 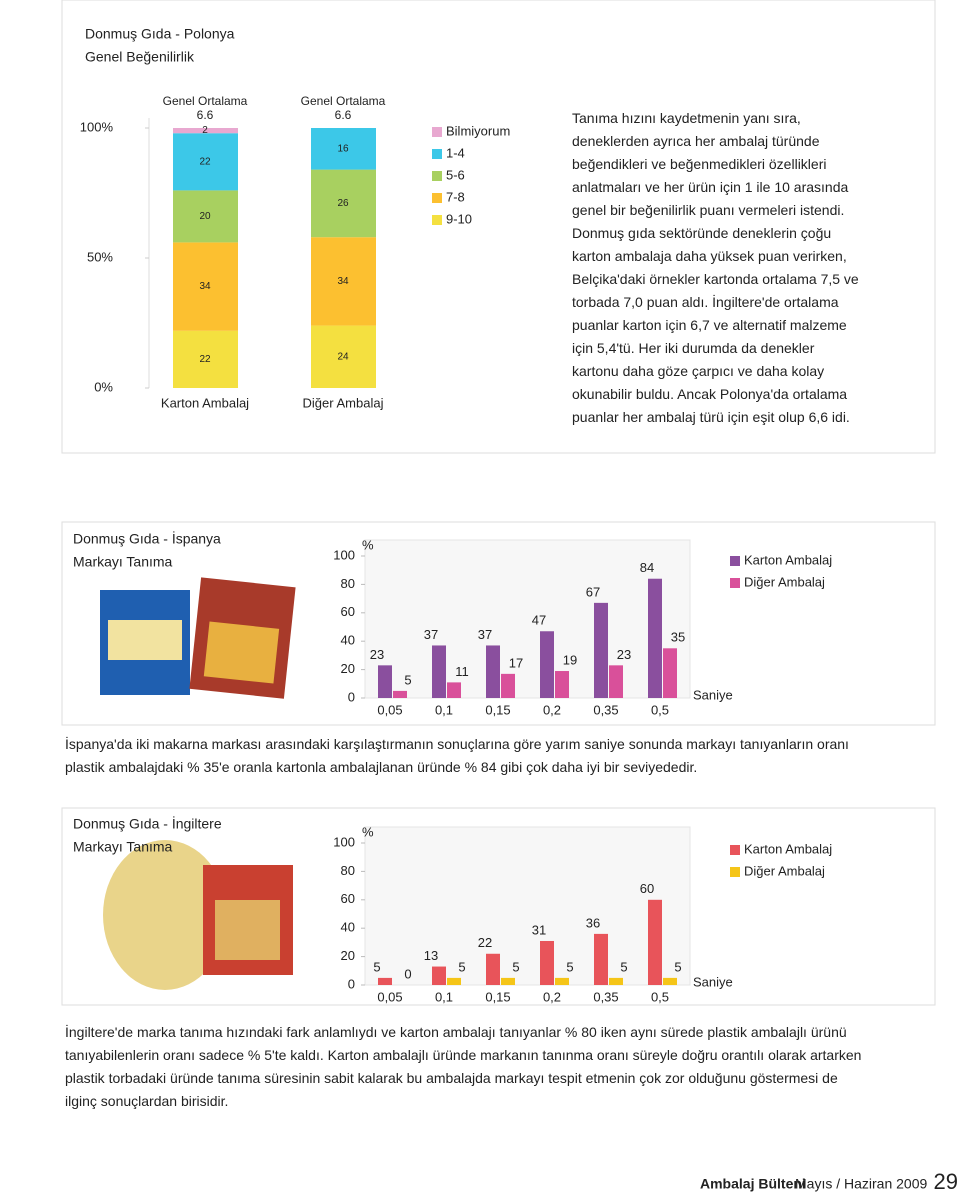 What do you see at coordinates (861, 1184) in the screenshot?
I see `issue: Mayıs / Haziran 2009` at bounding box center [861, 1184].